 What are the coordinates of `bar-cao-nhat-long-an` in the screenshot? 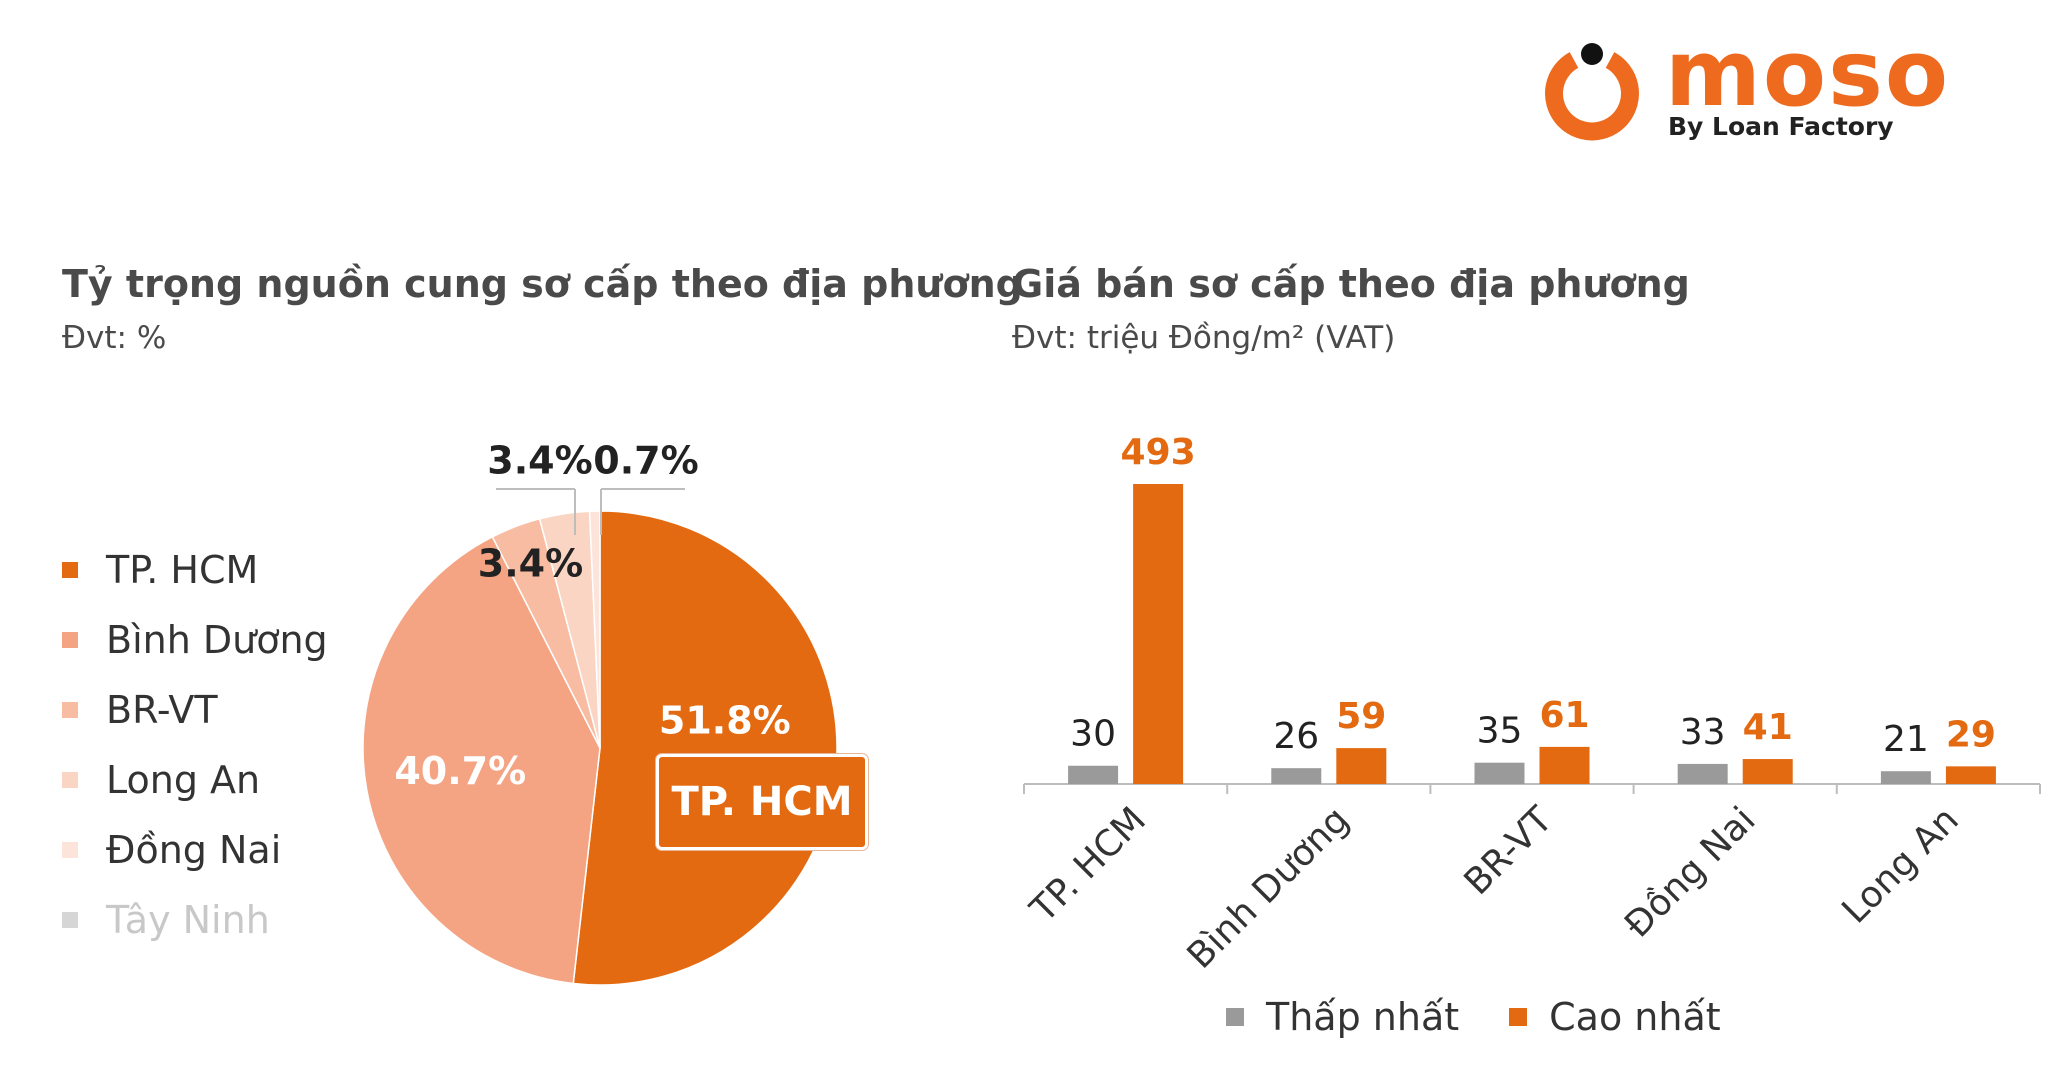 It's located at (1970, 775).